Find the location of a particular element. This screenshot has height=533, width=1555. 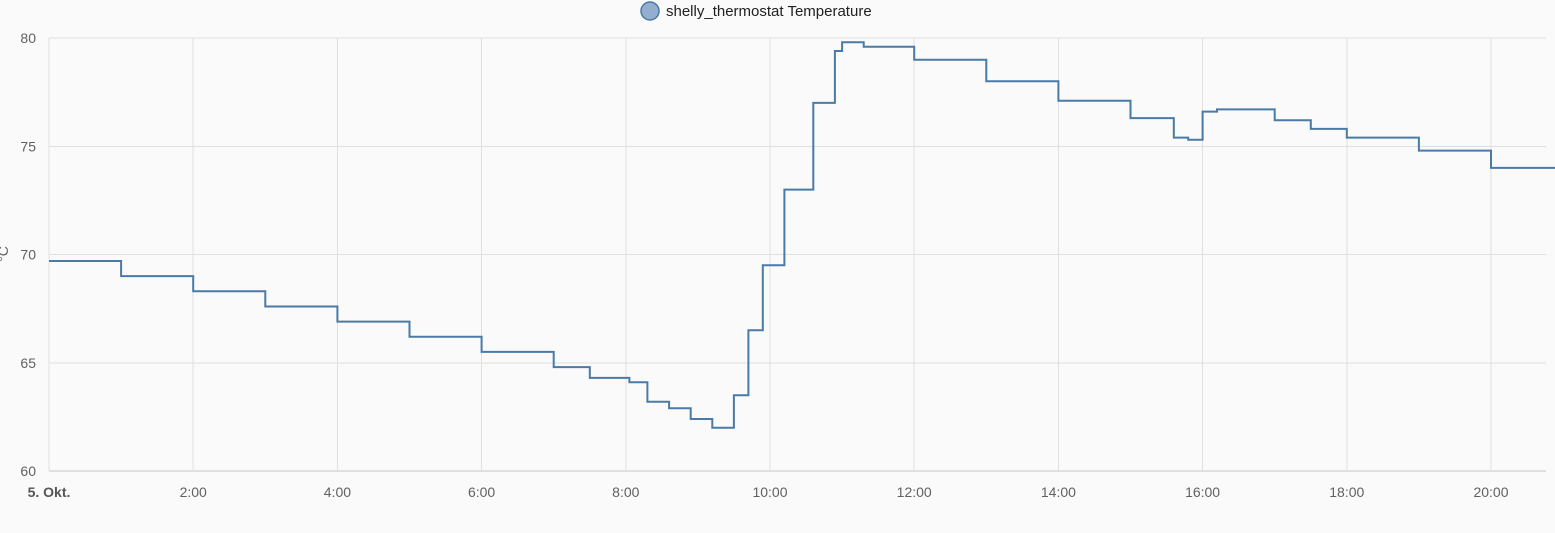

y-tick-label: 80 is located at coordinates (28, 38).